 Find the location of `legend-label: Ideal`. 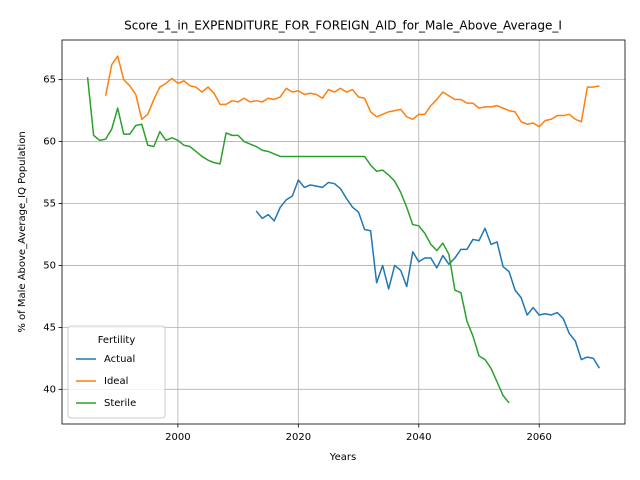

legend-label: Ideal is located at coordinates (116, 381).